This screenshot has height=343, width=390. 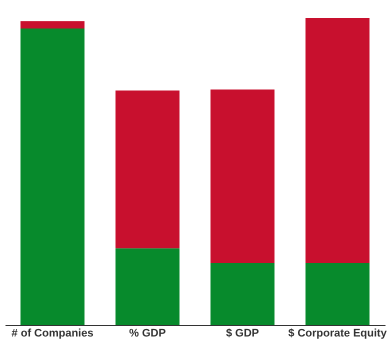 I want to click on x-tick-label: % GDP, so click(x=147, y=334).